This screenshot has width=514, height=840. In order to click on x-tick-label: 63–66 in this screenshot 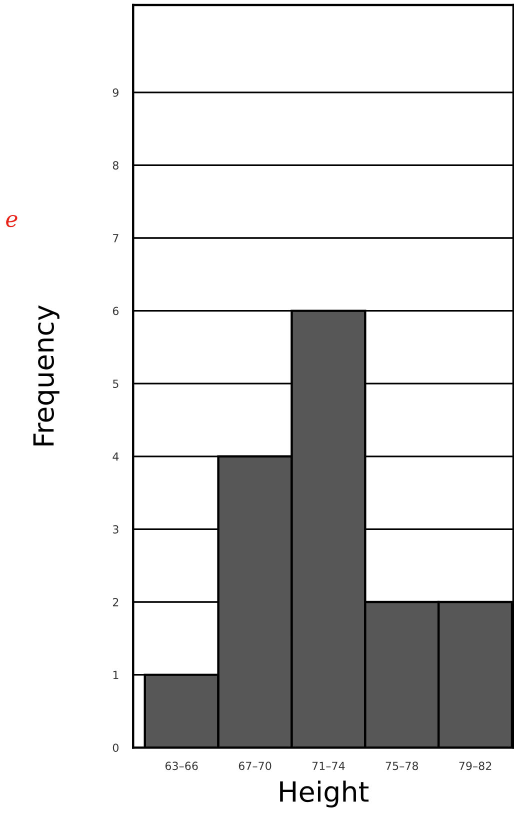, I will do `click(181, 766)`.